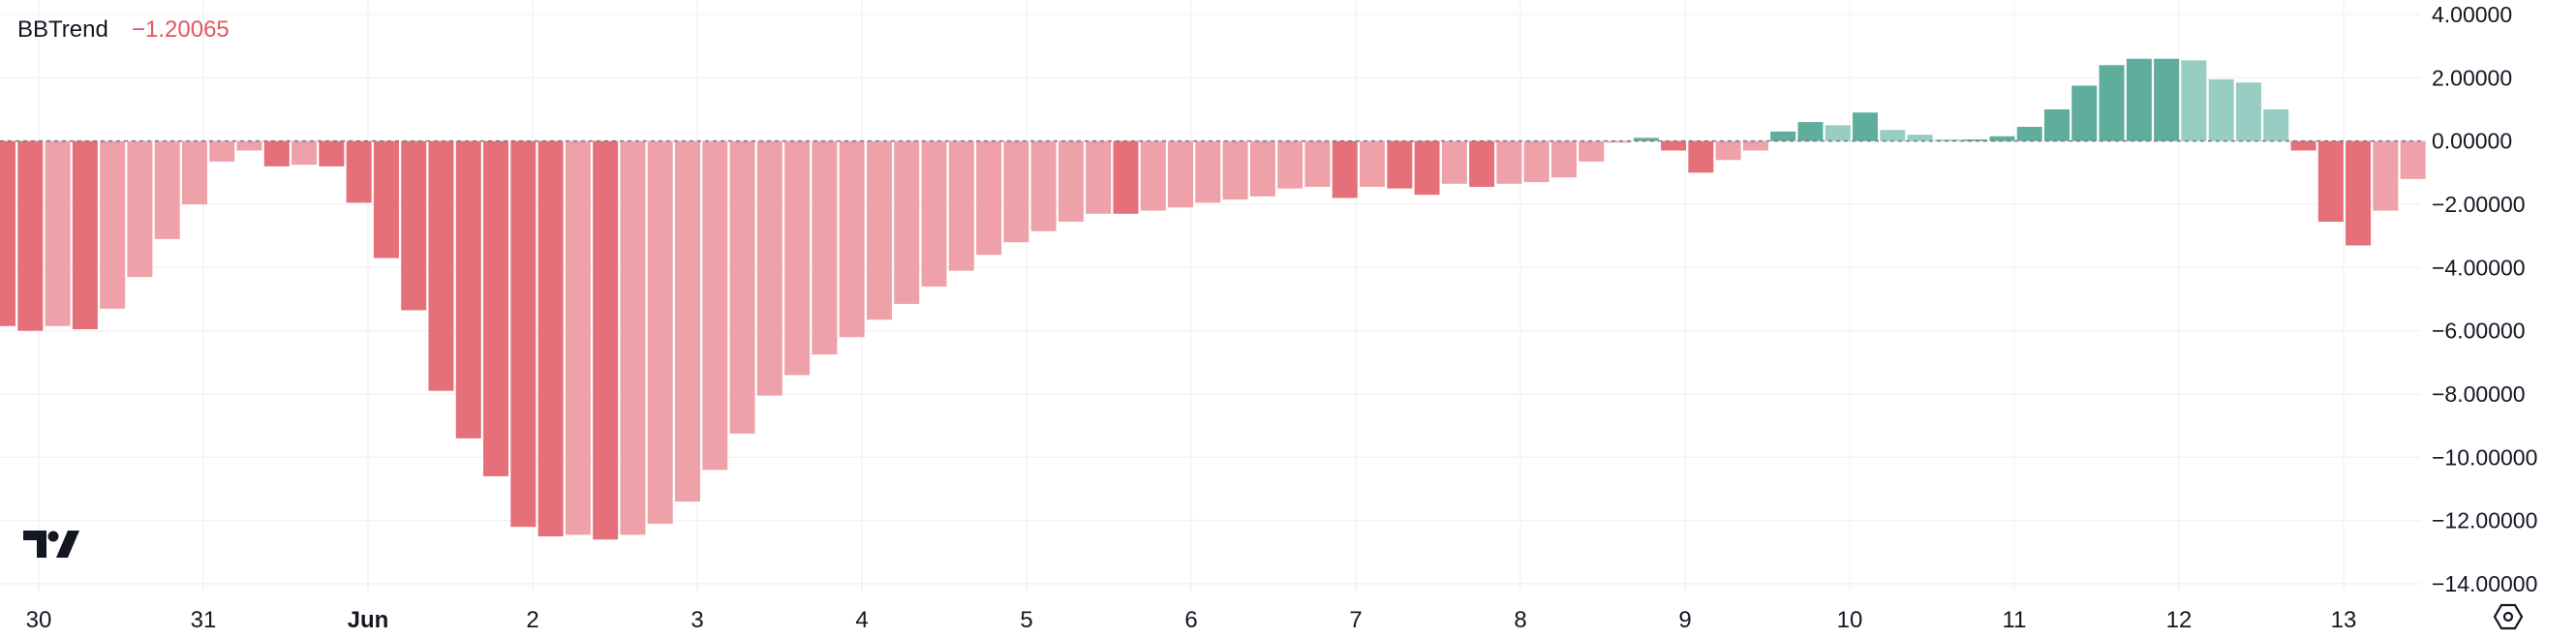  What do you see at coordinates (2508, 616) in the screenshot?
I see `settings-hexagon-icon` at bounding box center [2508, 616].